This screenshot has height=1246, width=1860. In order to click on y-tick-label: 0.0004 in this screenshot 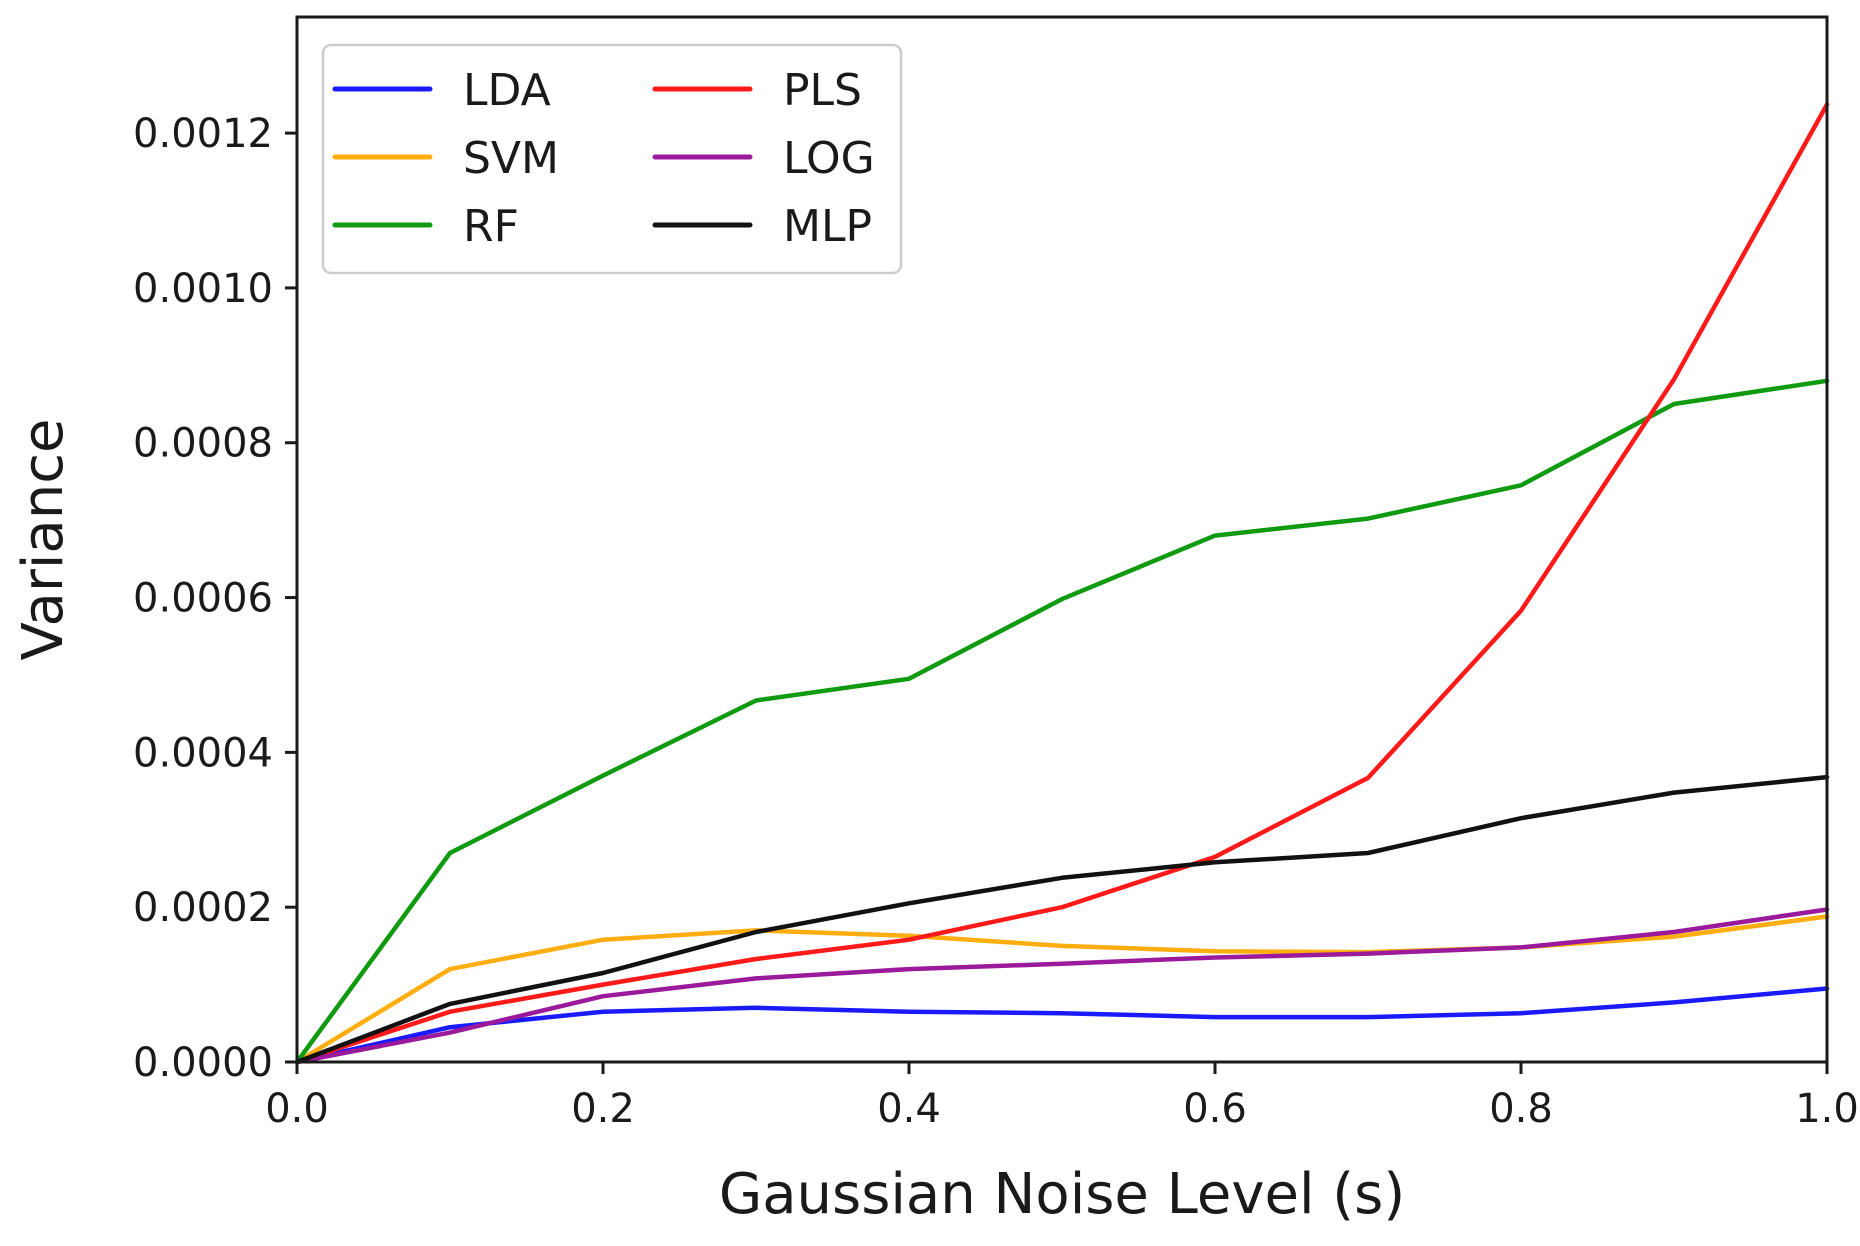, I will do `click(203, 753)`.